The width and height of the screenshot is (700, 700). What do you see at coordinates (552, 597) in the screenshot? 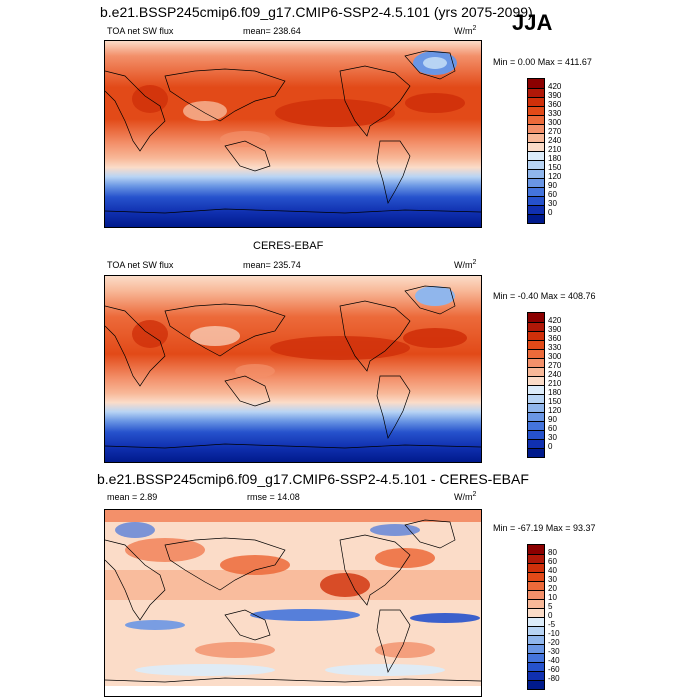
I see `colorbar-tick-label: 10` at bounding box center [552, 597].